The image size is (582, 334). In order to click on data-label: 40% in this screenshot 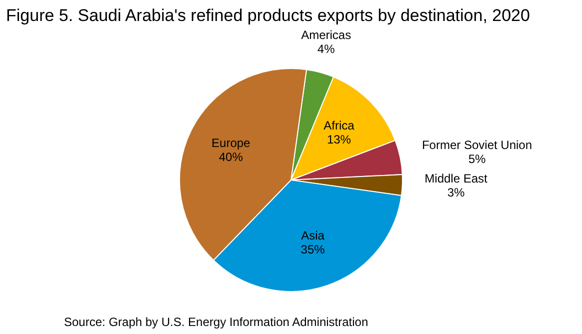, I will do `click(231, 157)`.